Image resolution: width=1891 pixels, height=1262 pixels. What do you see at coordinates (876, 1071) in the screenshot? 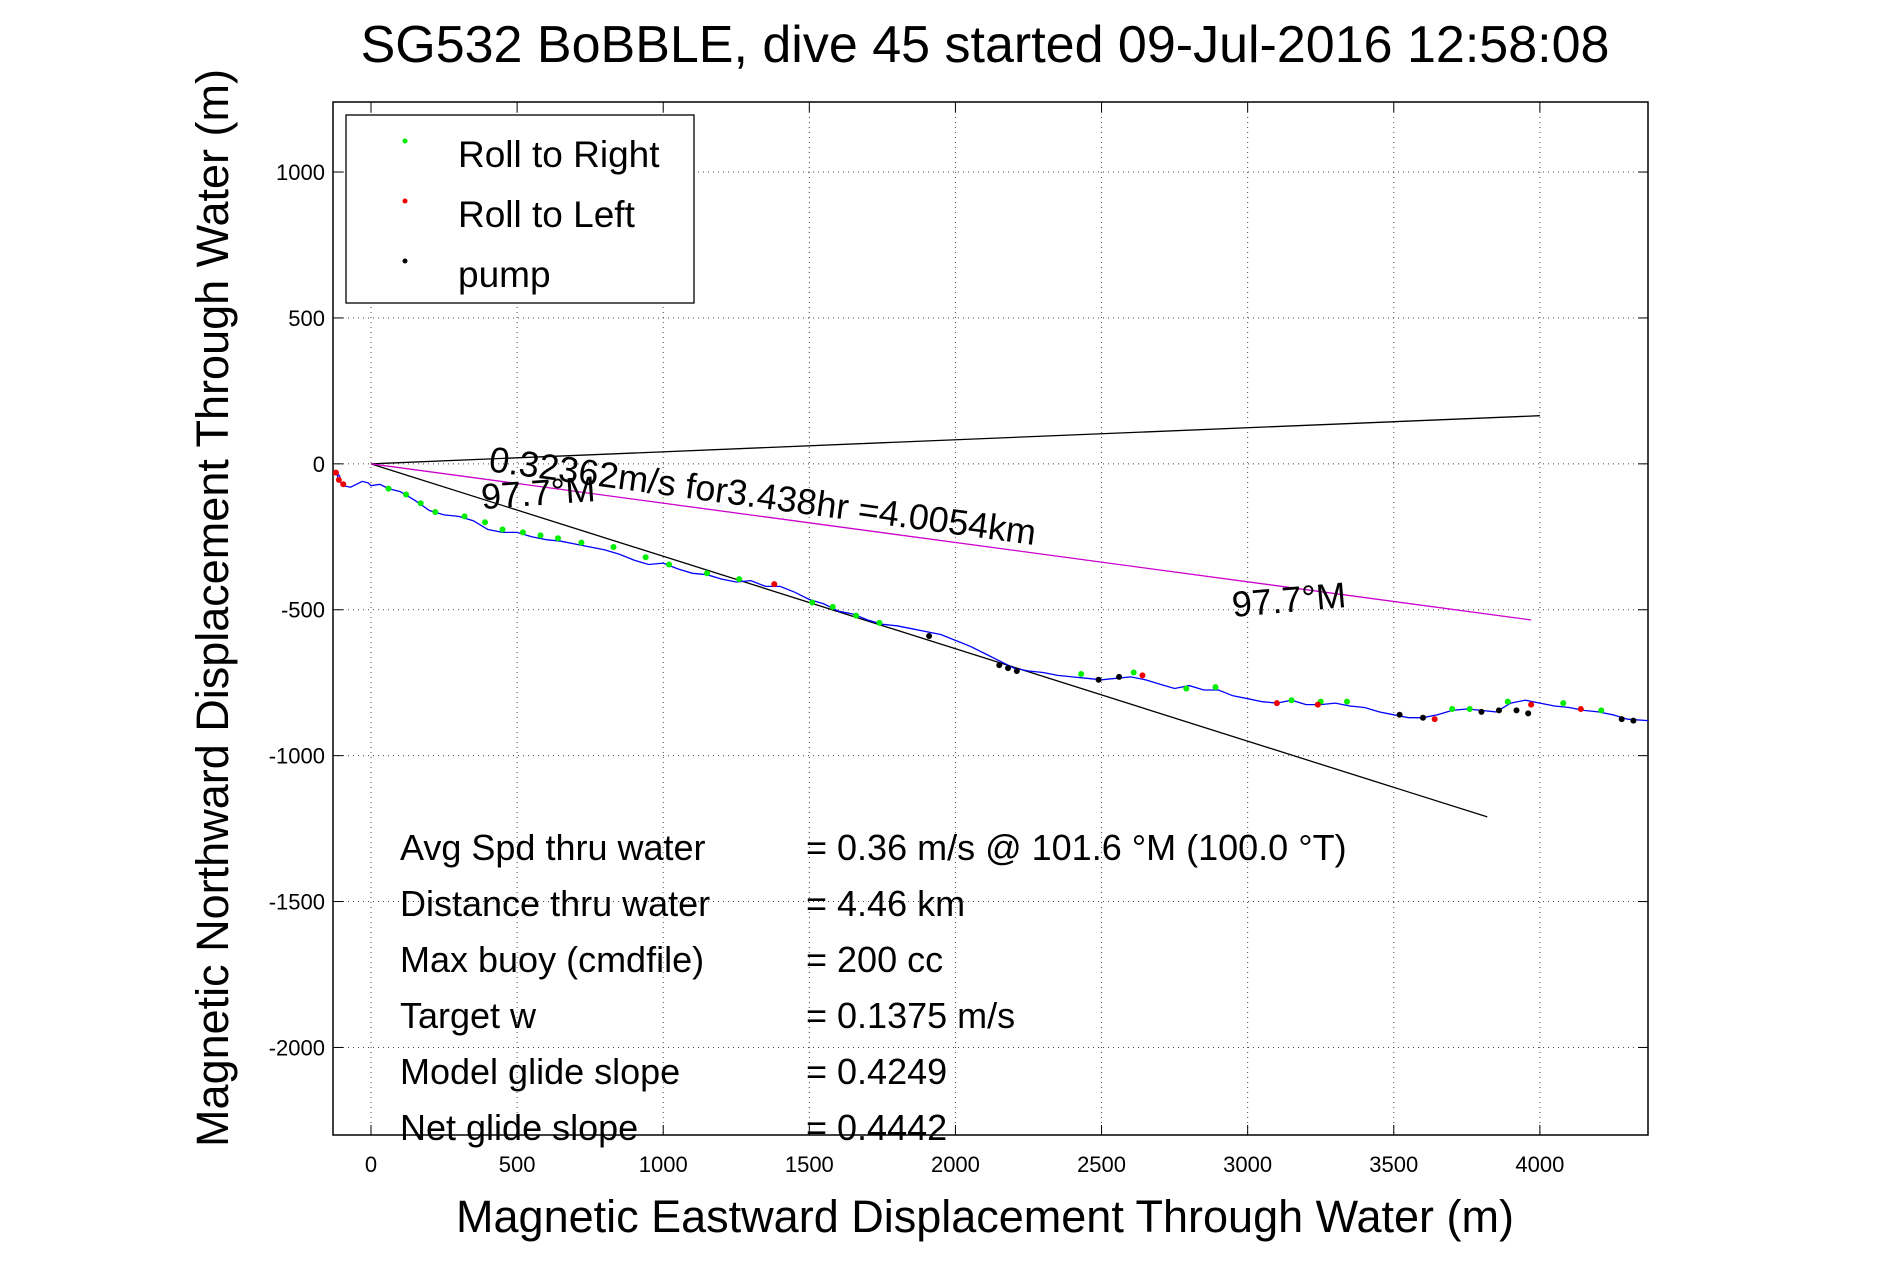
I see `stat-value: = 0.4249` at bounding box center [876, 1071].